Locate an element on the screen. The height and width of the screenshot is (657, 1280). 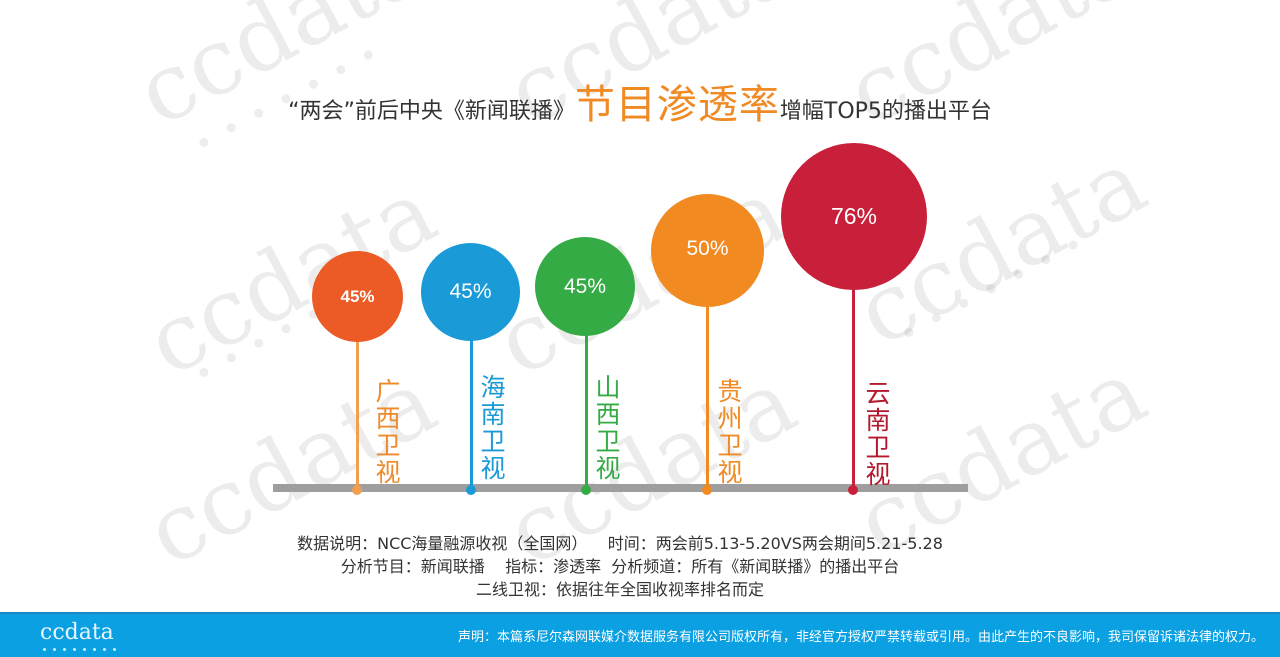
title-suffix: 增幅TOP5的播出平台 is located at coordinates (885, 111).